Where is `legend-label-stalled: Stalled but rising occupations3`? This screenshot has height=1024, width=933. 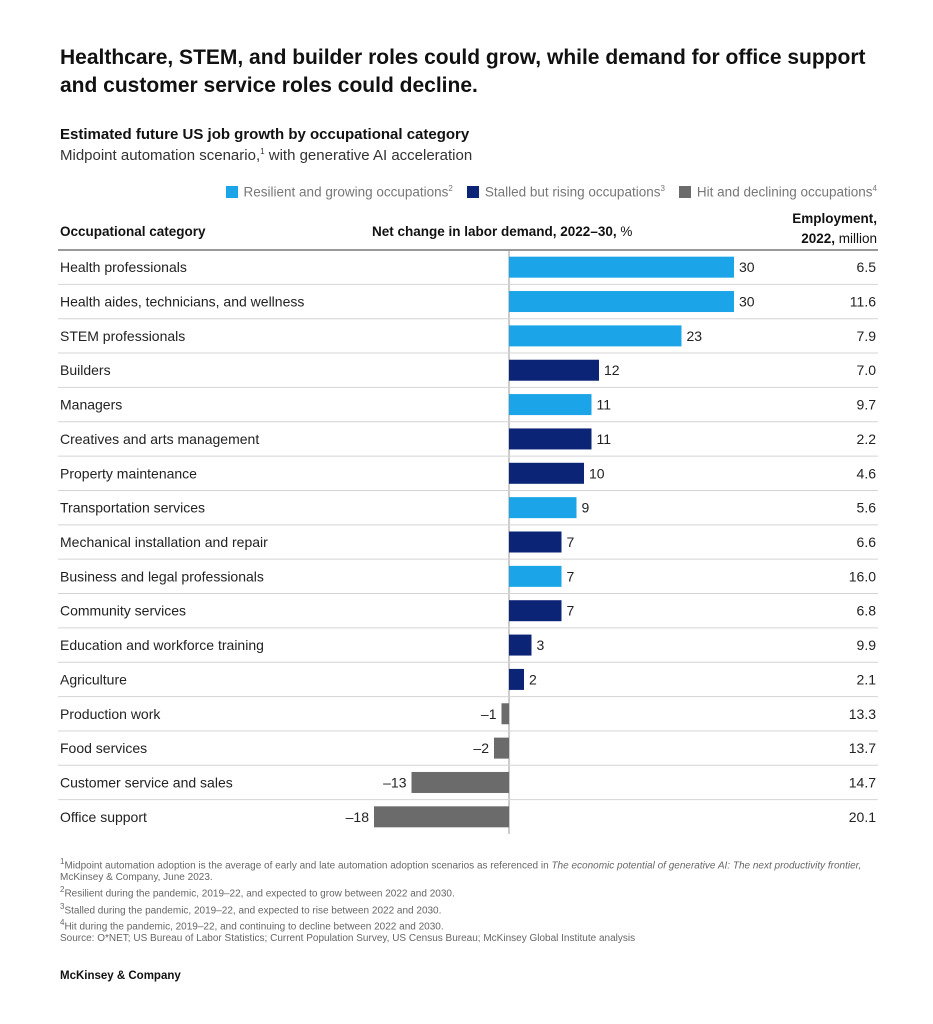 legend-label-stalled: Stalled but rising occupations3 is located at coordinates (575, 192).